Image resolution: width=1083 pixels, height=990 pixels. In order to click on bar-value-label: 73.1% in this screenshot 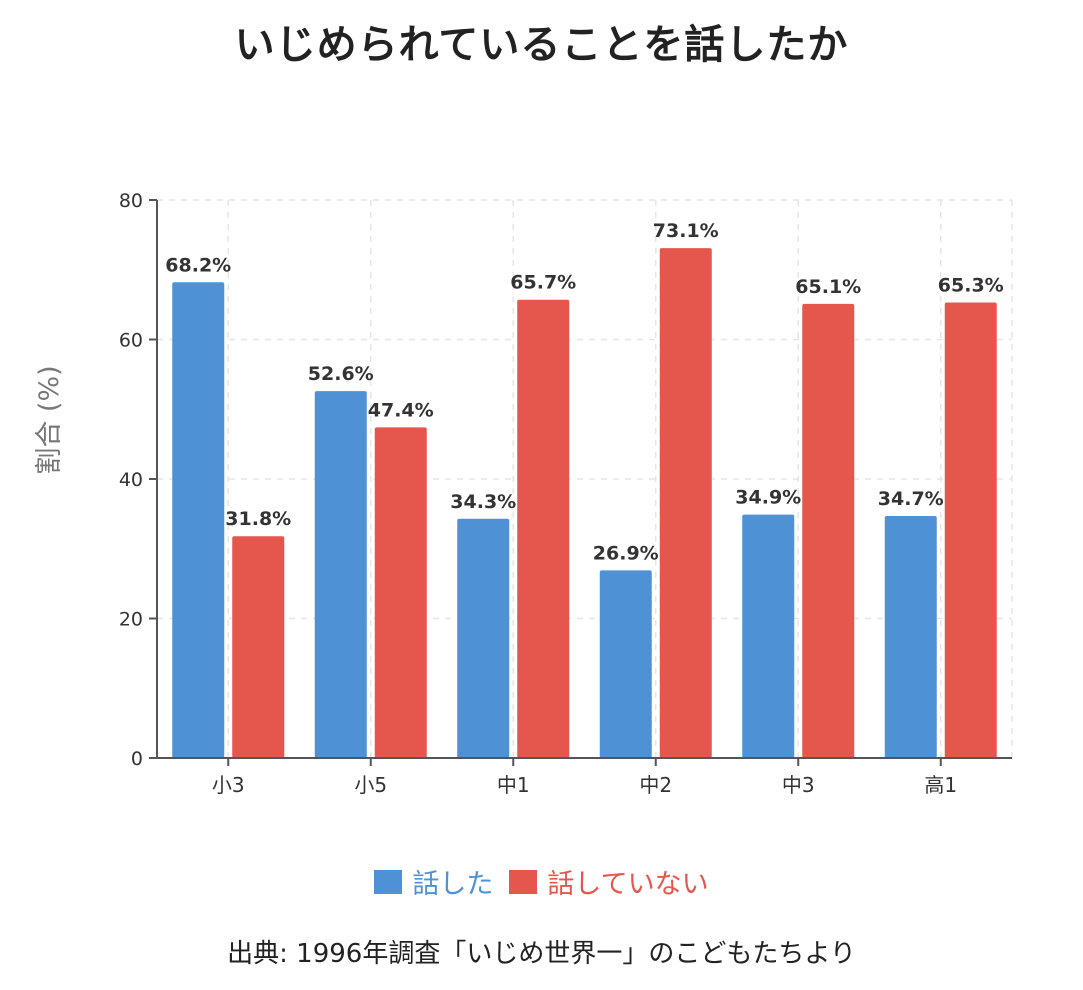, I will do `click(686, 231)`.